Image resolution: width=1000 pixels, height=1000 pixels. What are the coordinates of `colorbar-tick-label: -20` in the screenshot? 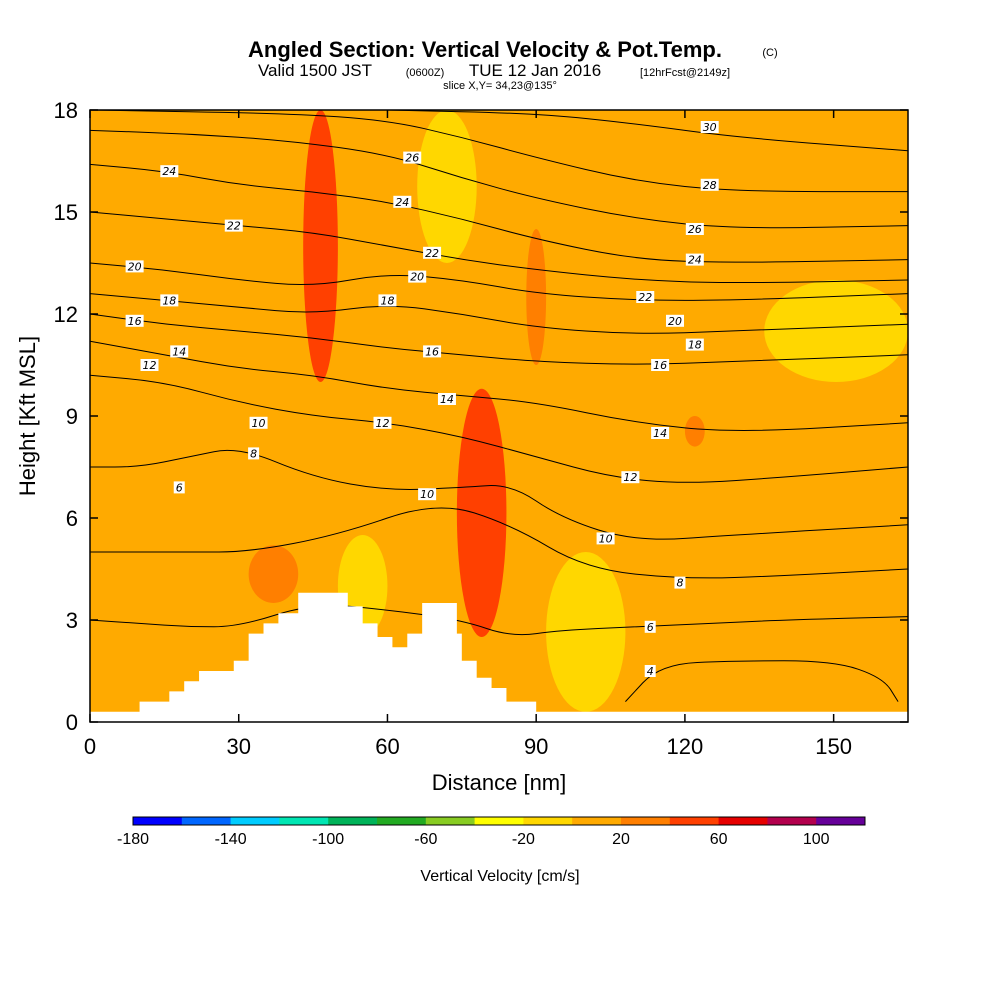 It's located at (523, 839).